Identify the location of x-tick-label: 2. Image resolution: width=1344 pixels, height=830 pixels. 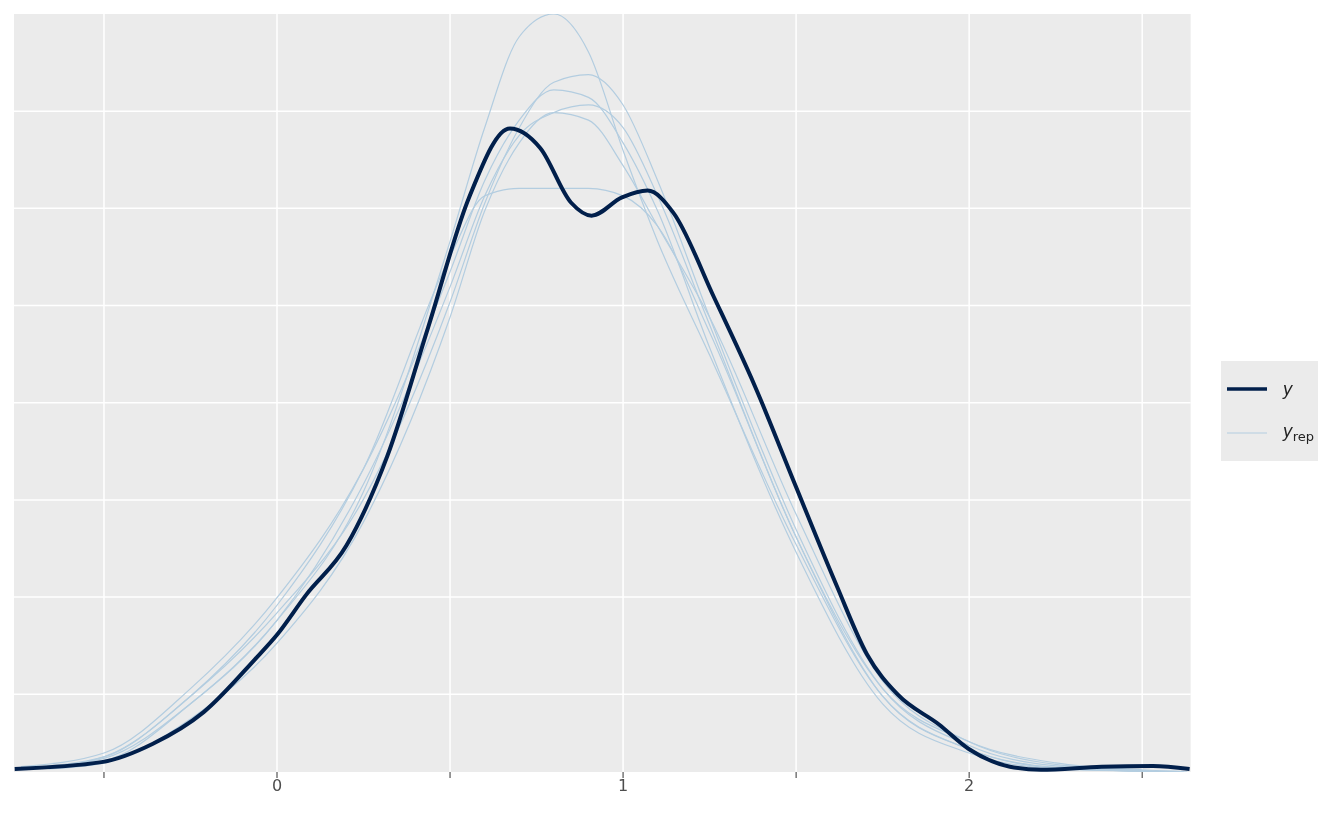
(969, 786).